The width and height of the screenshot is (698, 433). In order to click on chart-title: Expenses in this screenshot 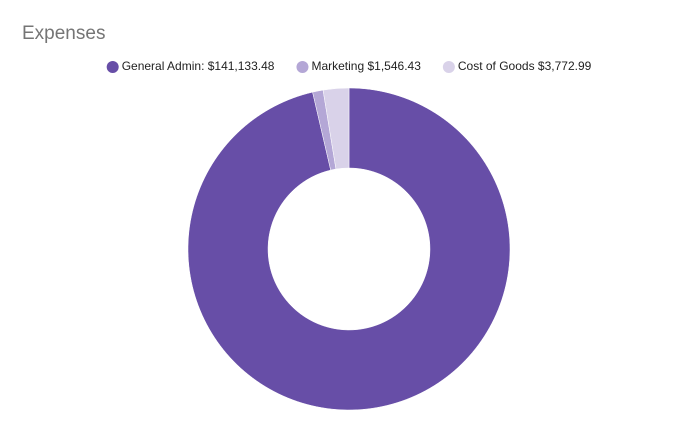, I will do `click(63, 33)`.